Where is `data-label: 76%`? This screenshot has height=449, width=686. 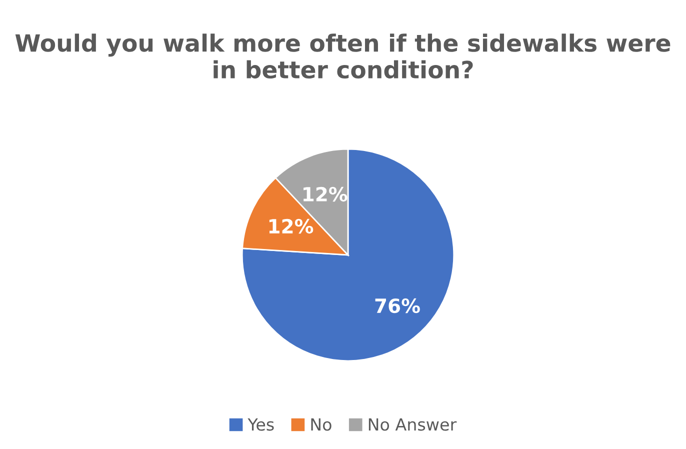 data-label: 76% is located at coordinates (397, 306).